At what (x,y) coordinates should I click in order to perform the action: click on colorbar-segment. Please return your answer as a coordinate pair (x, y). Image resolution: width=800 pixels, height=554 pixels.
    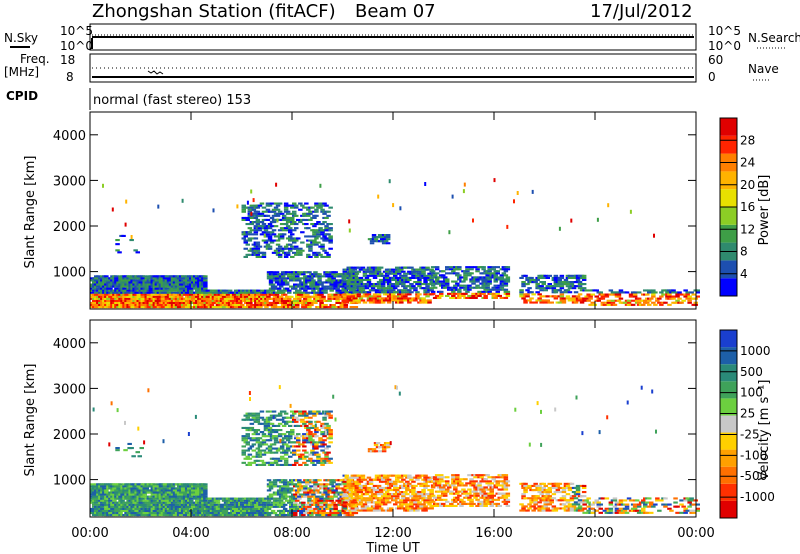
    Looking at the image, I should click on (728, 233).